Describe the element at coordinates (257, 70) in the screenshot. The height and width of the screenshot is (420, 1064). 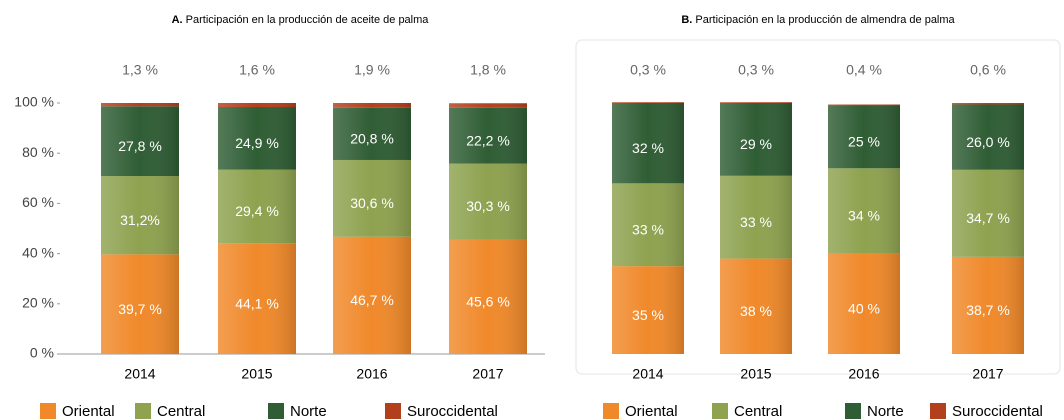
I see `data-label: 1,6 %` at that location.